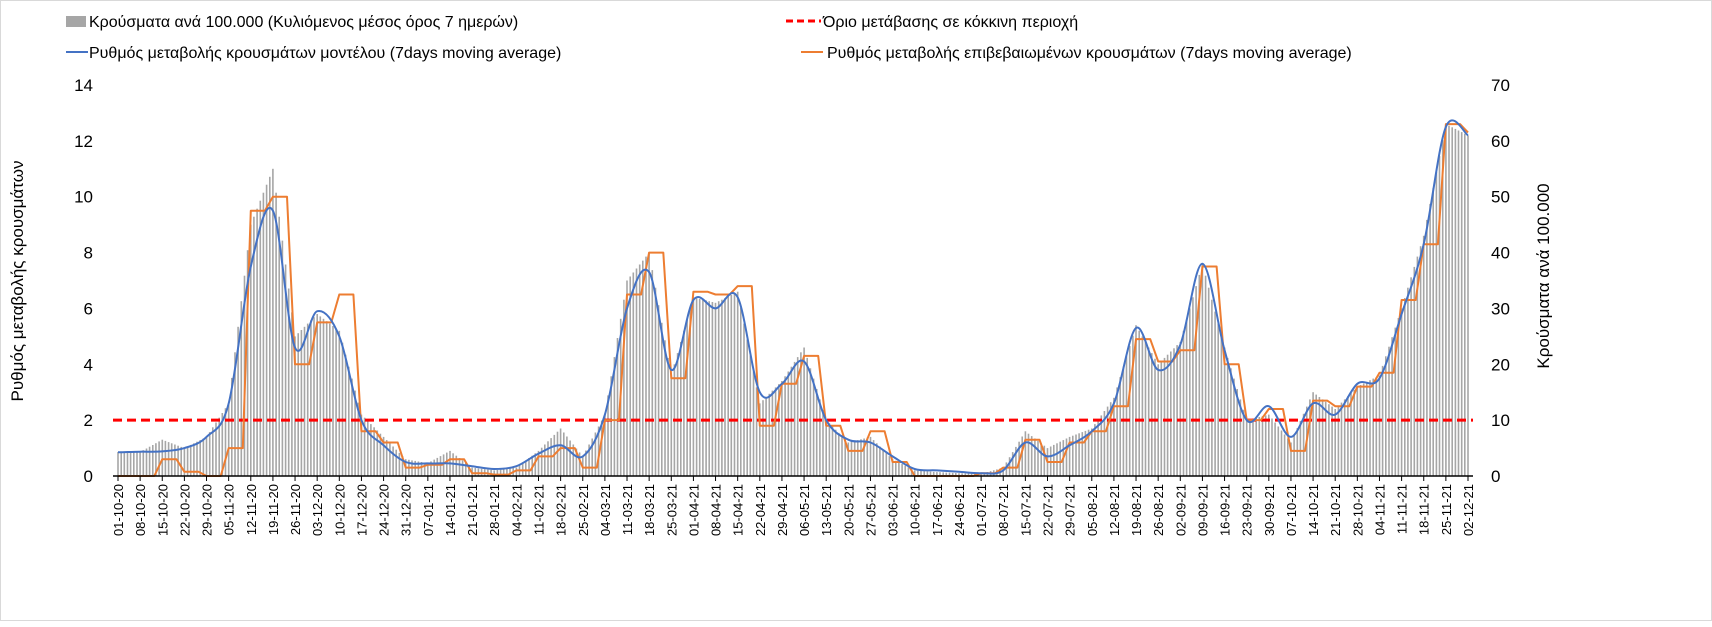 Image resolution: width=1712 pixels, height=627 pixels. What do you see at coordinates (251, 509) in the screenshot?
I see `x-tick-label: 12-11-20` at bounding box center [251, 509].